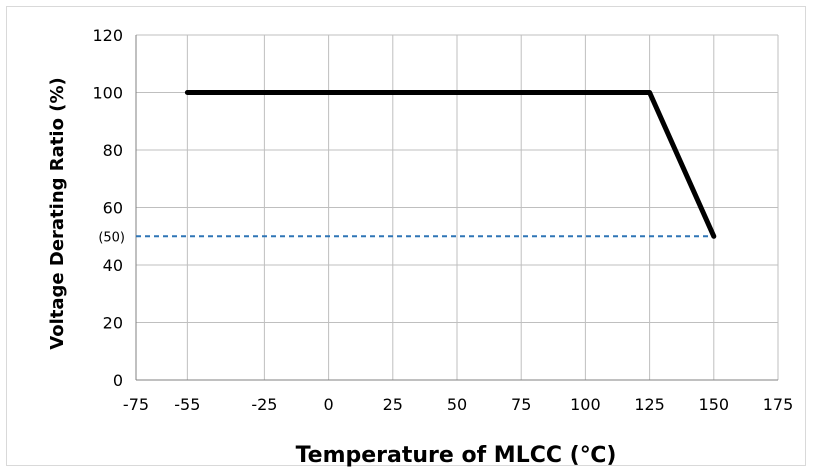  I want to click on x-tick-label: -75, so click(136, 404).